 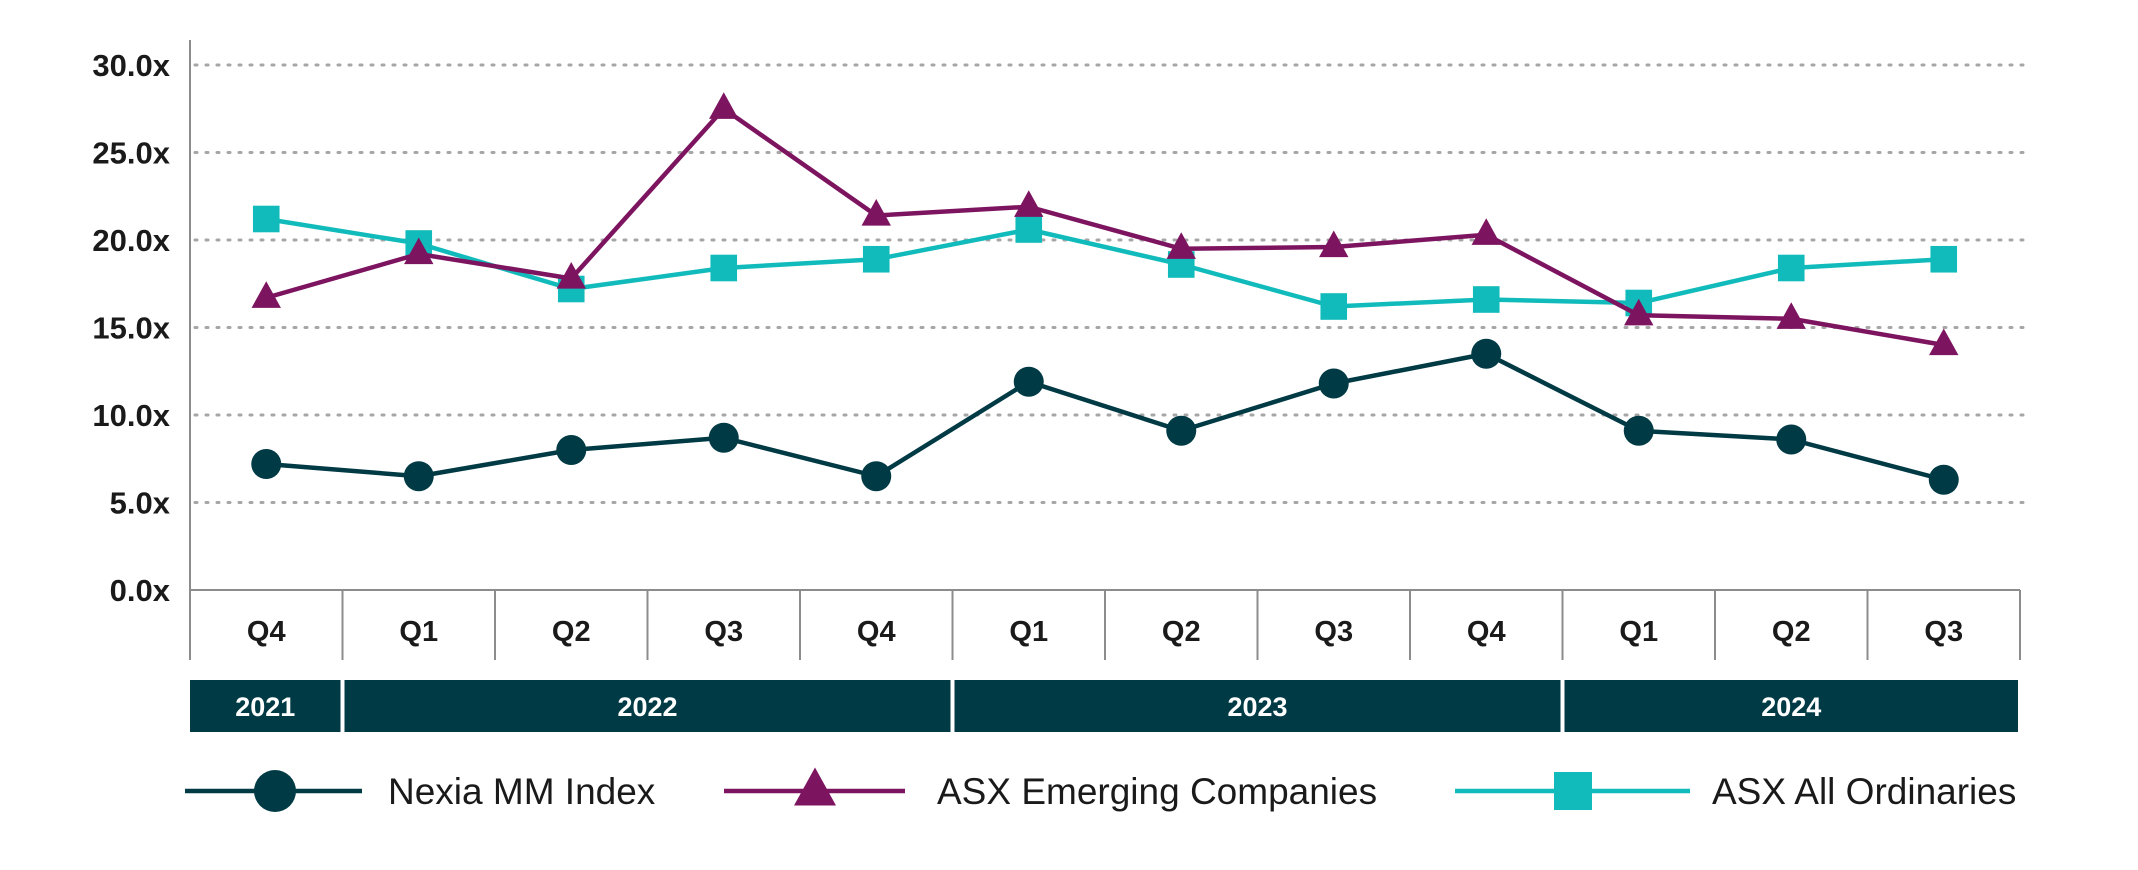 I want to click on year-label: 2023, so click(x=1257, y=707).